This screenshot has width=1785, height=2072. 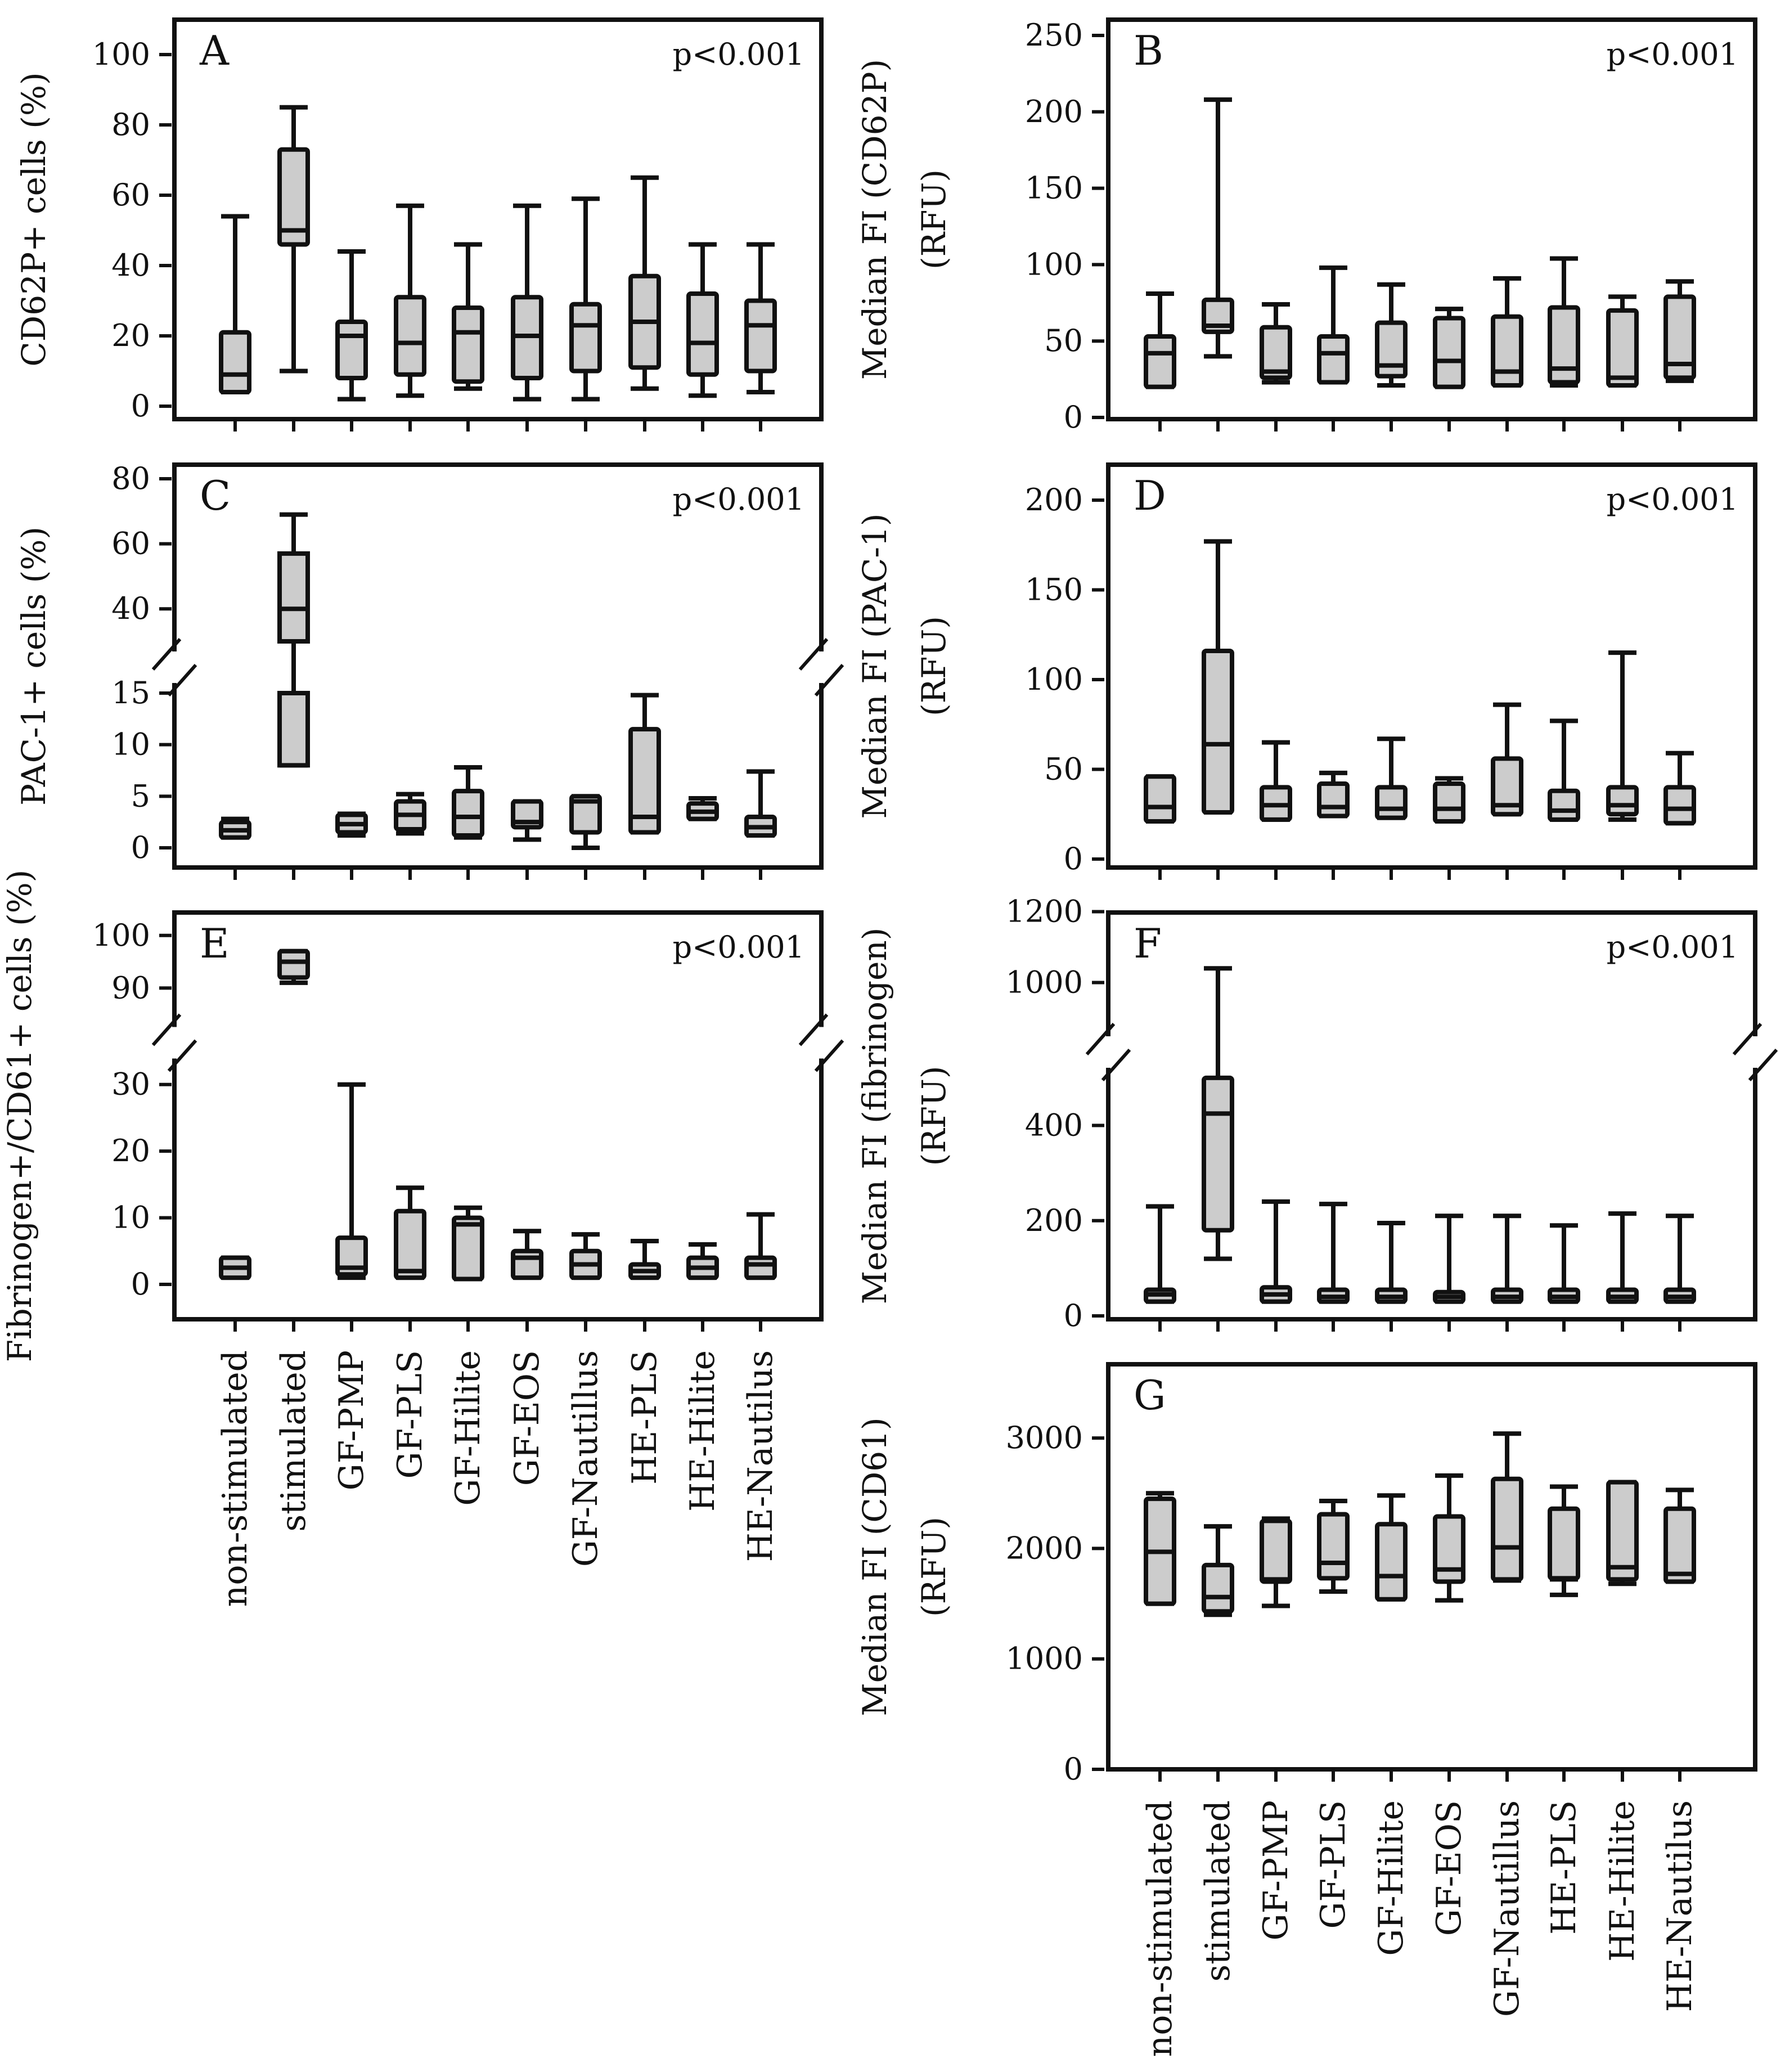 What do you see at coordinates (1044, 1438) in the screenshot?
I see `y-tick-label: 3000` at bounding box center [1044, 1438].